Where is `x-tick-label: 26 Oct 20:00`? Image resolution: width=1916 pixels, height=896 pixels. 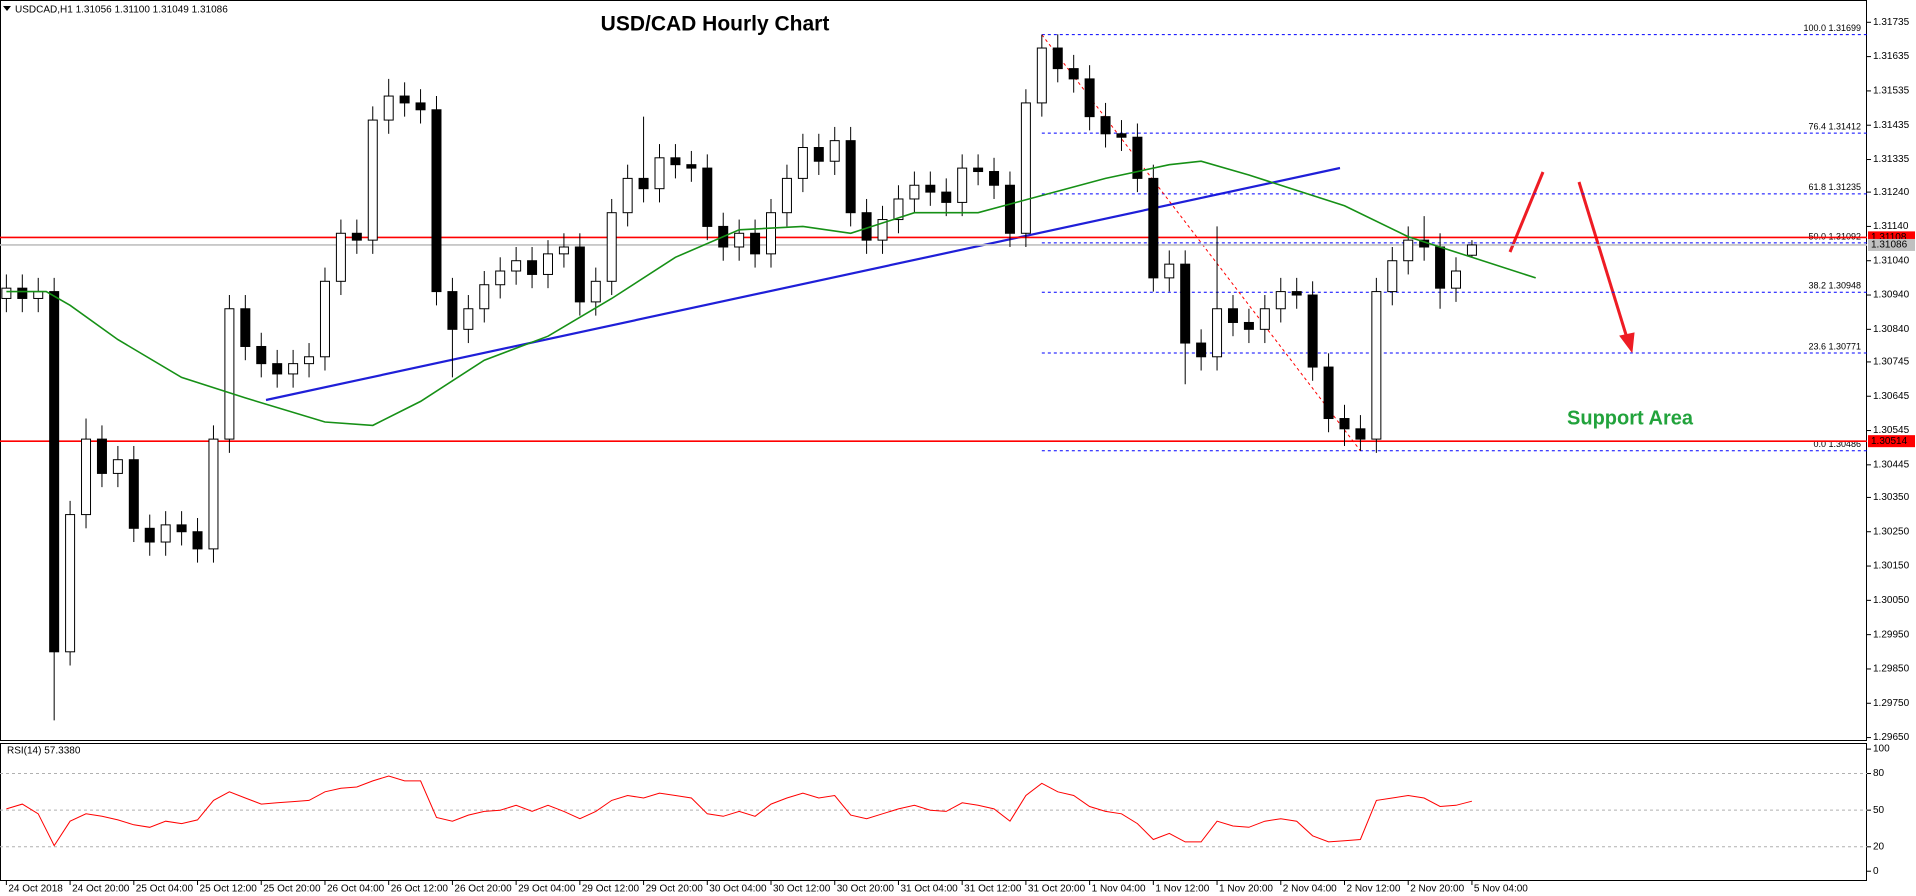
x-tick-label: 26 Oct 20:00 is located at coordinates (483, 889).